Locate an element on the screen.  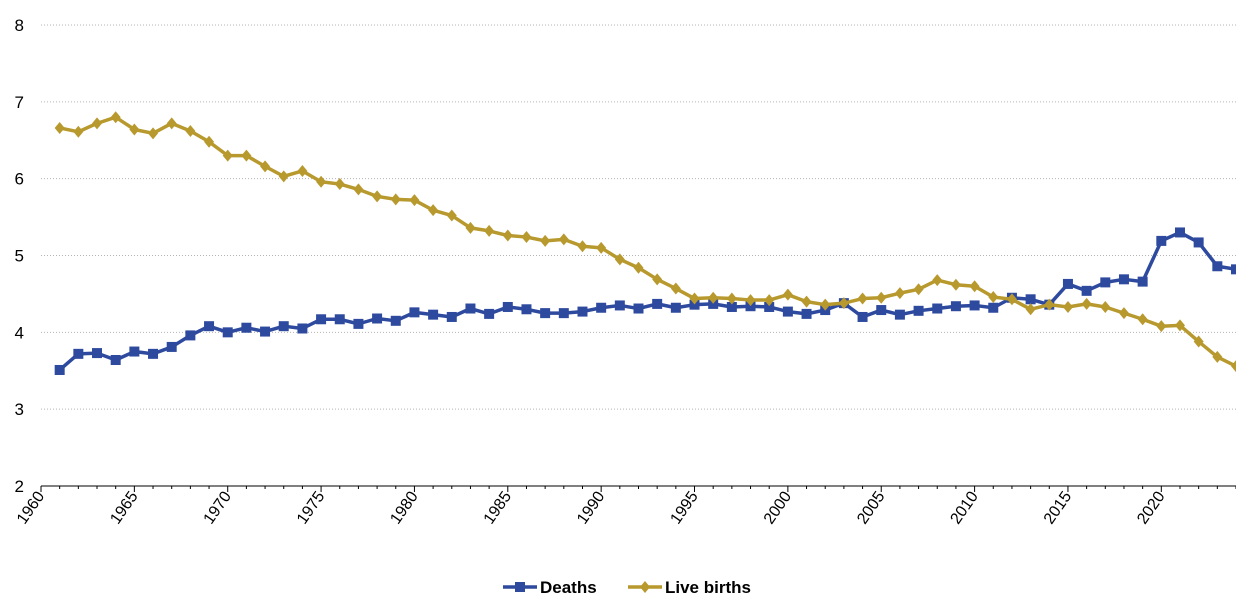
legend-item-live-births: Live births is located at coordinates (689, 587).